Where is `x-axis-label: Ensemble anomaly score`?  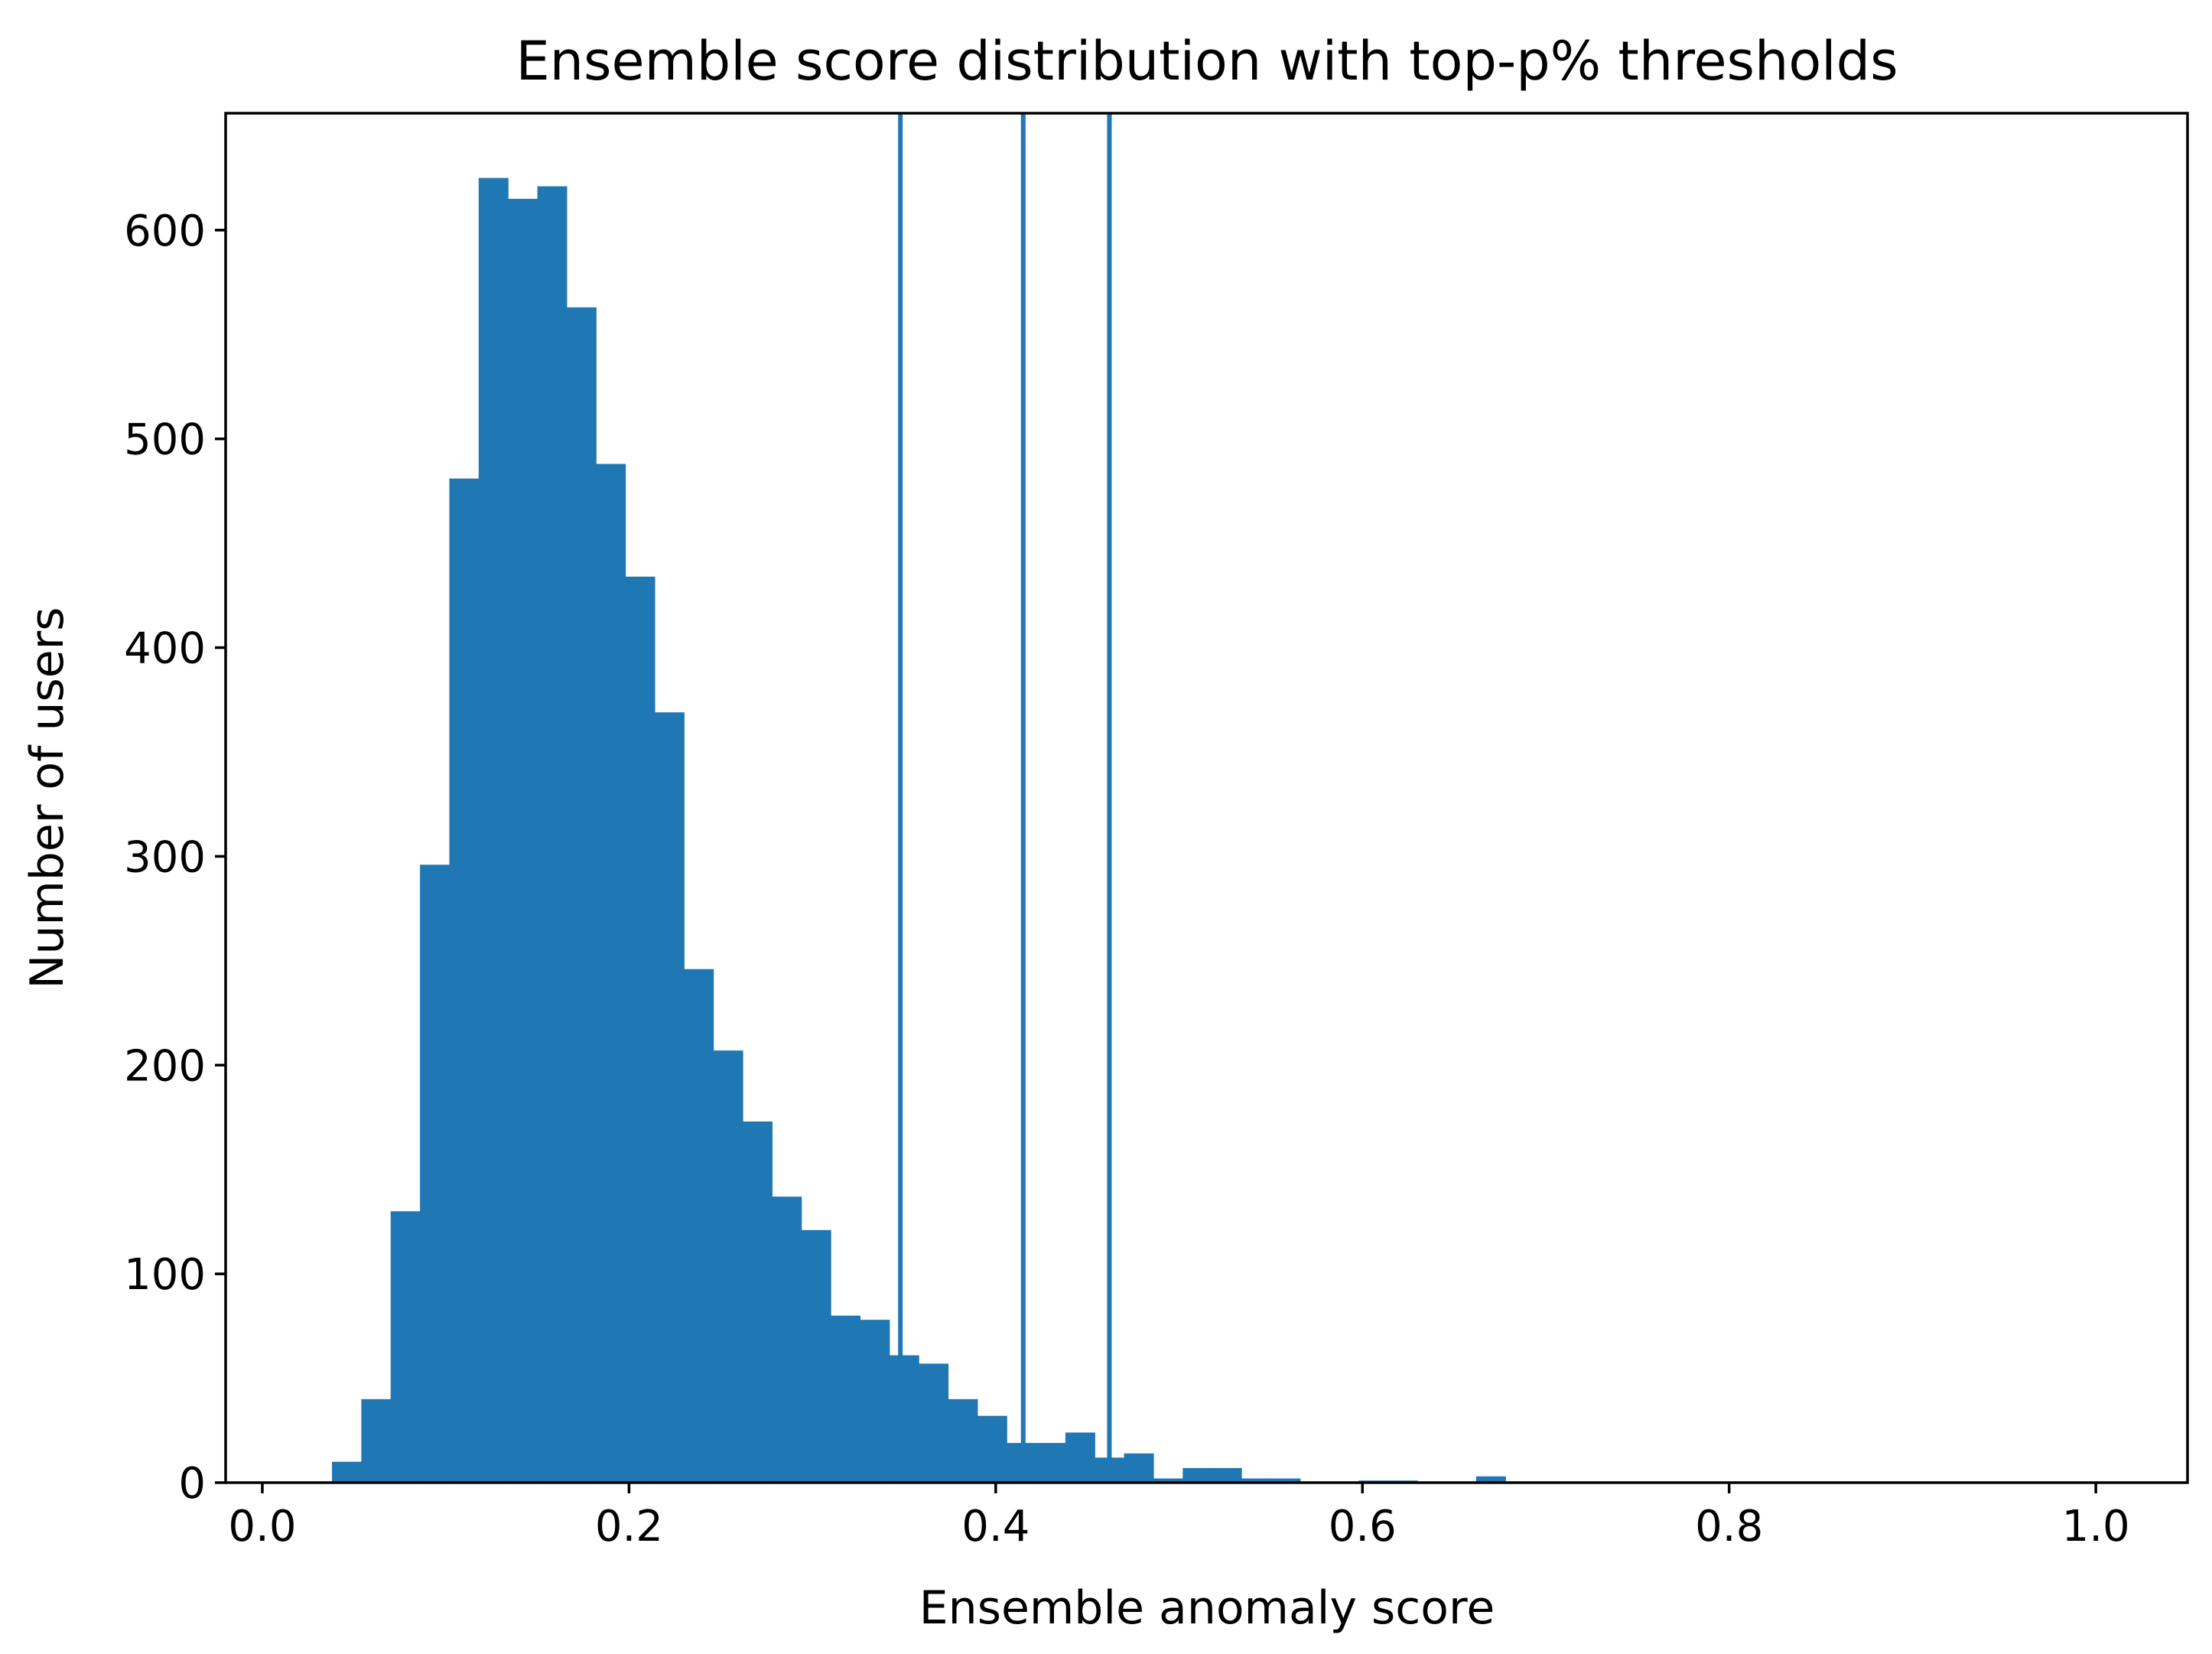
x-axis-label: Ensemble anomaly score is located at coordinates (1207, 1608).